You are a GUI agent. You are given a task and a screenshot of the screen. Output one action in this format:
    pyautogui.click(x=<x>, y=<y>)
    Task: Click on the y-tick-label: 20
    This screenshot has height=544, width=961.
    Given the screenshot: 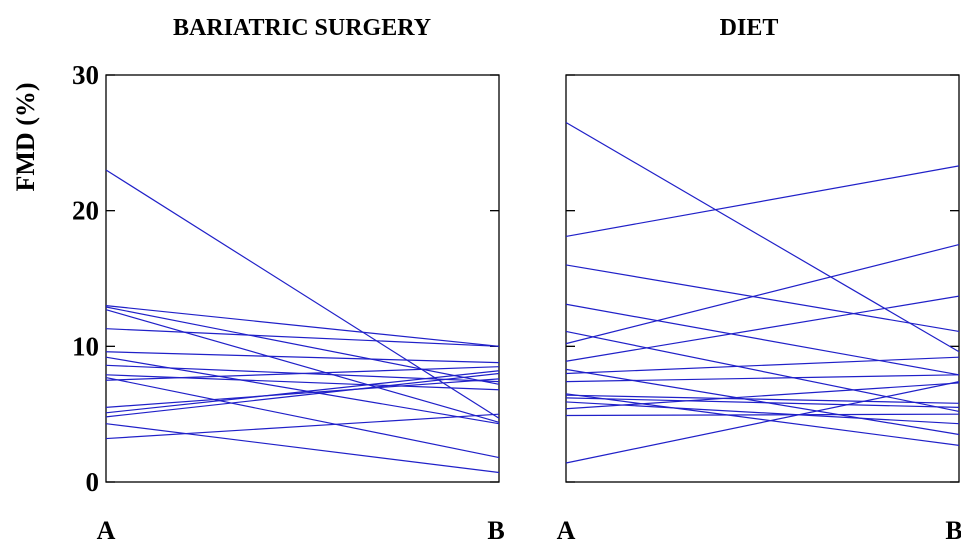 What is the action you would take?
    pyautogui.click(x=85, y=211)
    